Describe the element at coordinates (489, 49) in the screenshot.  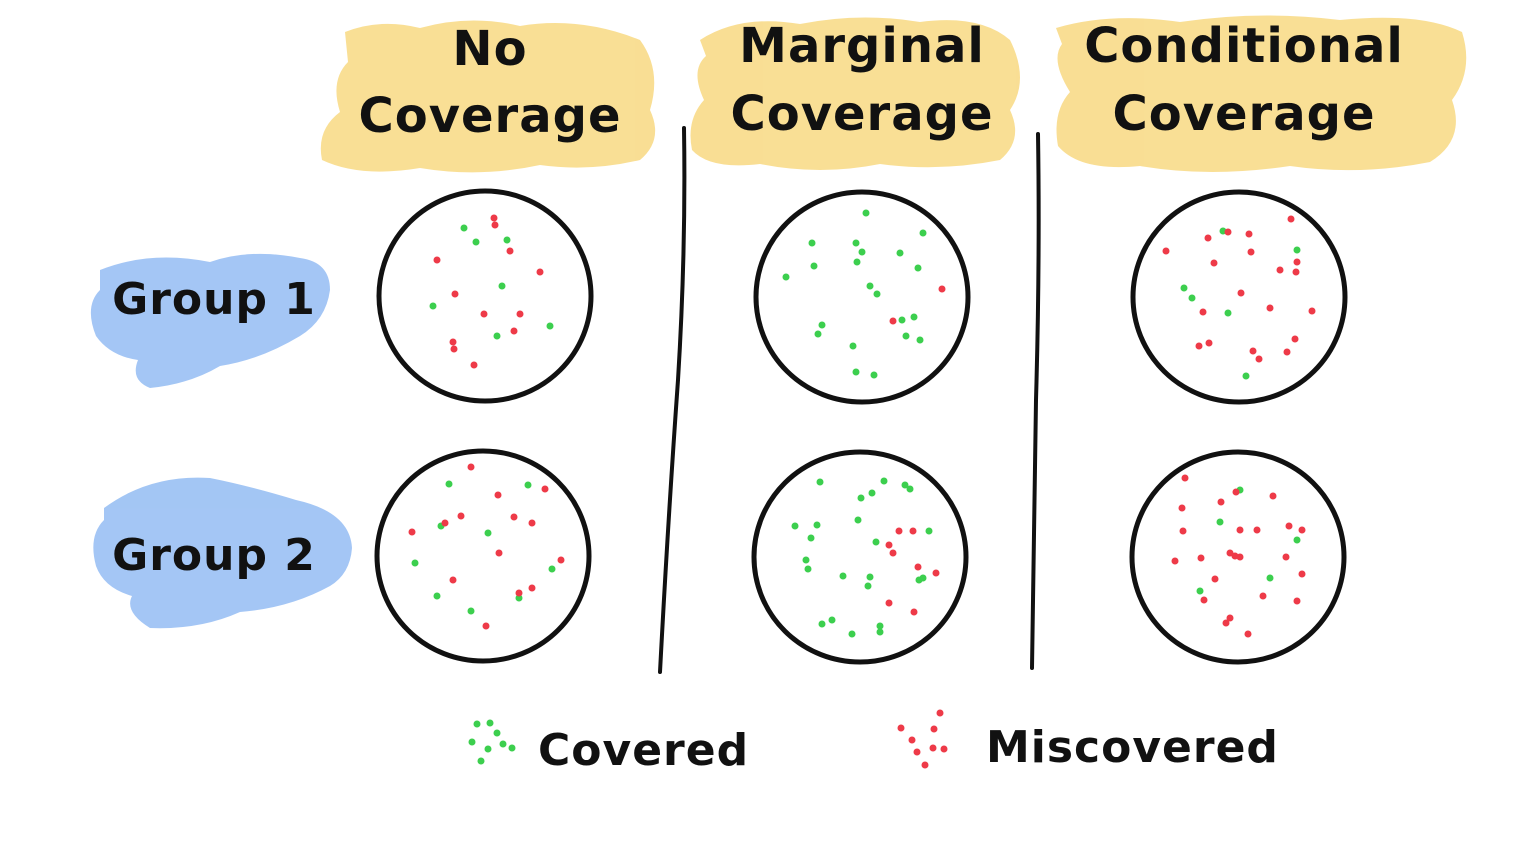
I see `column-title-no-line1: No` at that location.